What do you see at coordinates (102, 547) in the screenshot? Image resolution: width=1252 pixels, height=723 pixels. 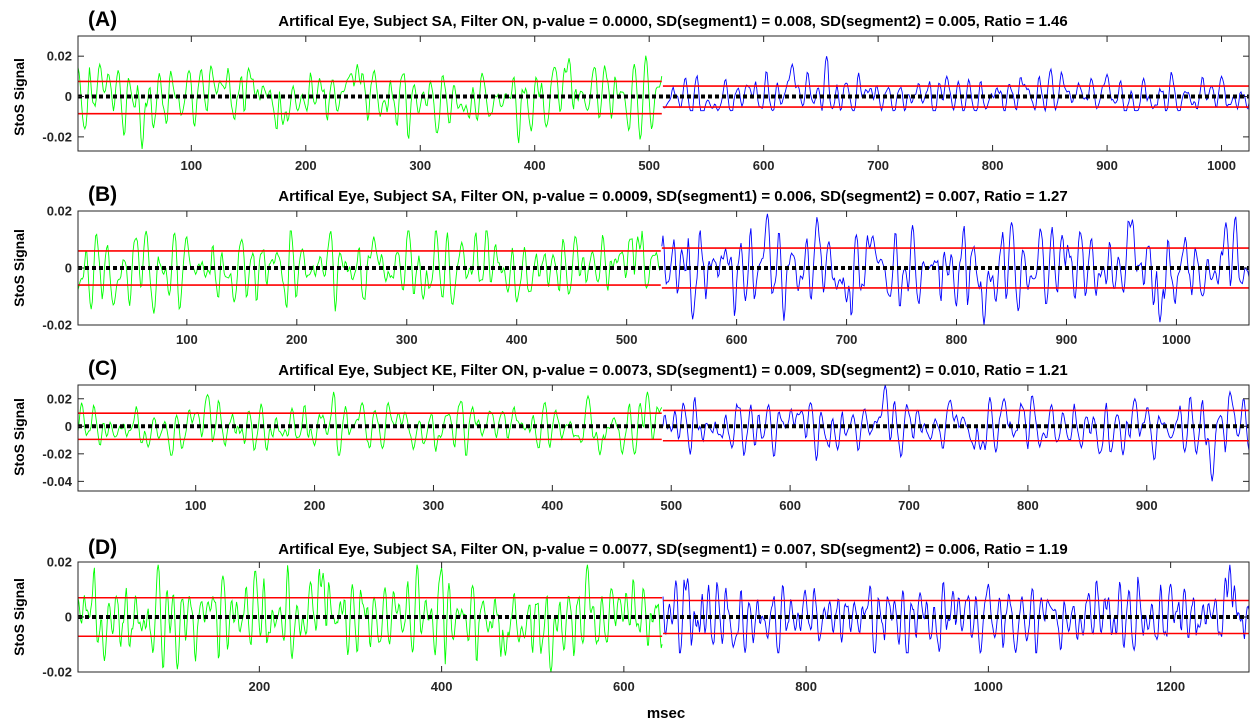 I see `panel-label: (D)` at bounding box center [102, 547].